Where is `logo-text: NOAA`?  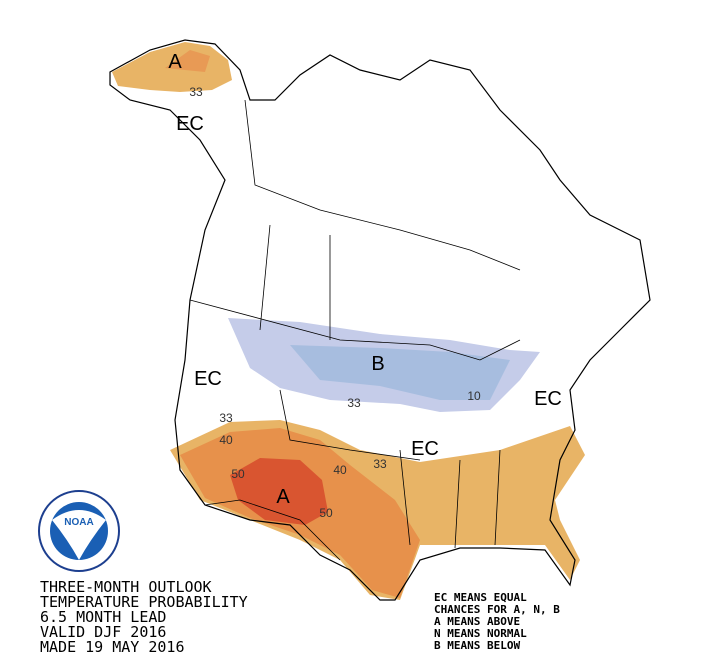
logo-text: NOAA is located at coordinates (78, 522).